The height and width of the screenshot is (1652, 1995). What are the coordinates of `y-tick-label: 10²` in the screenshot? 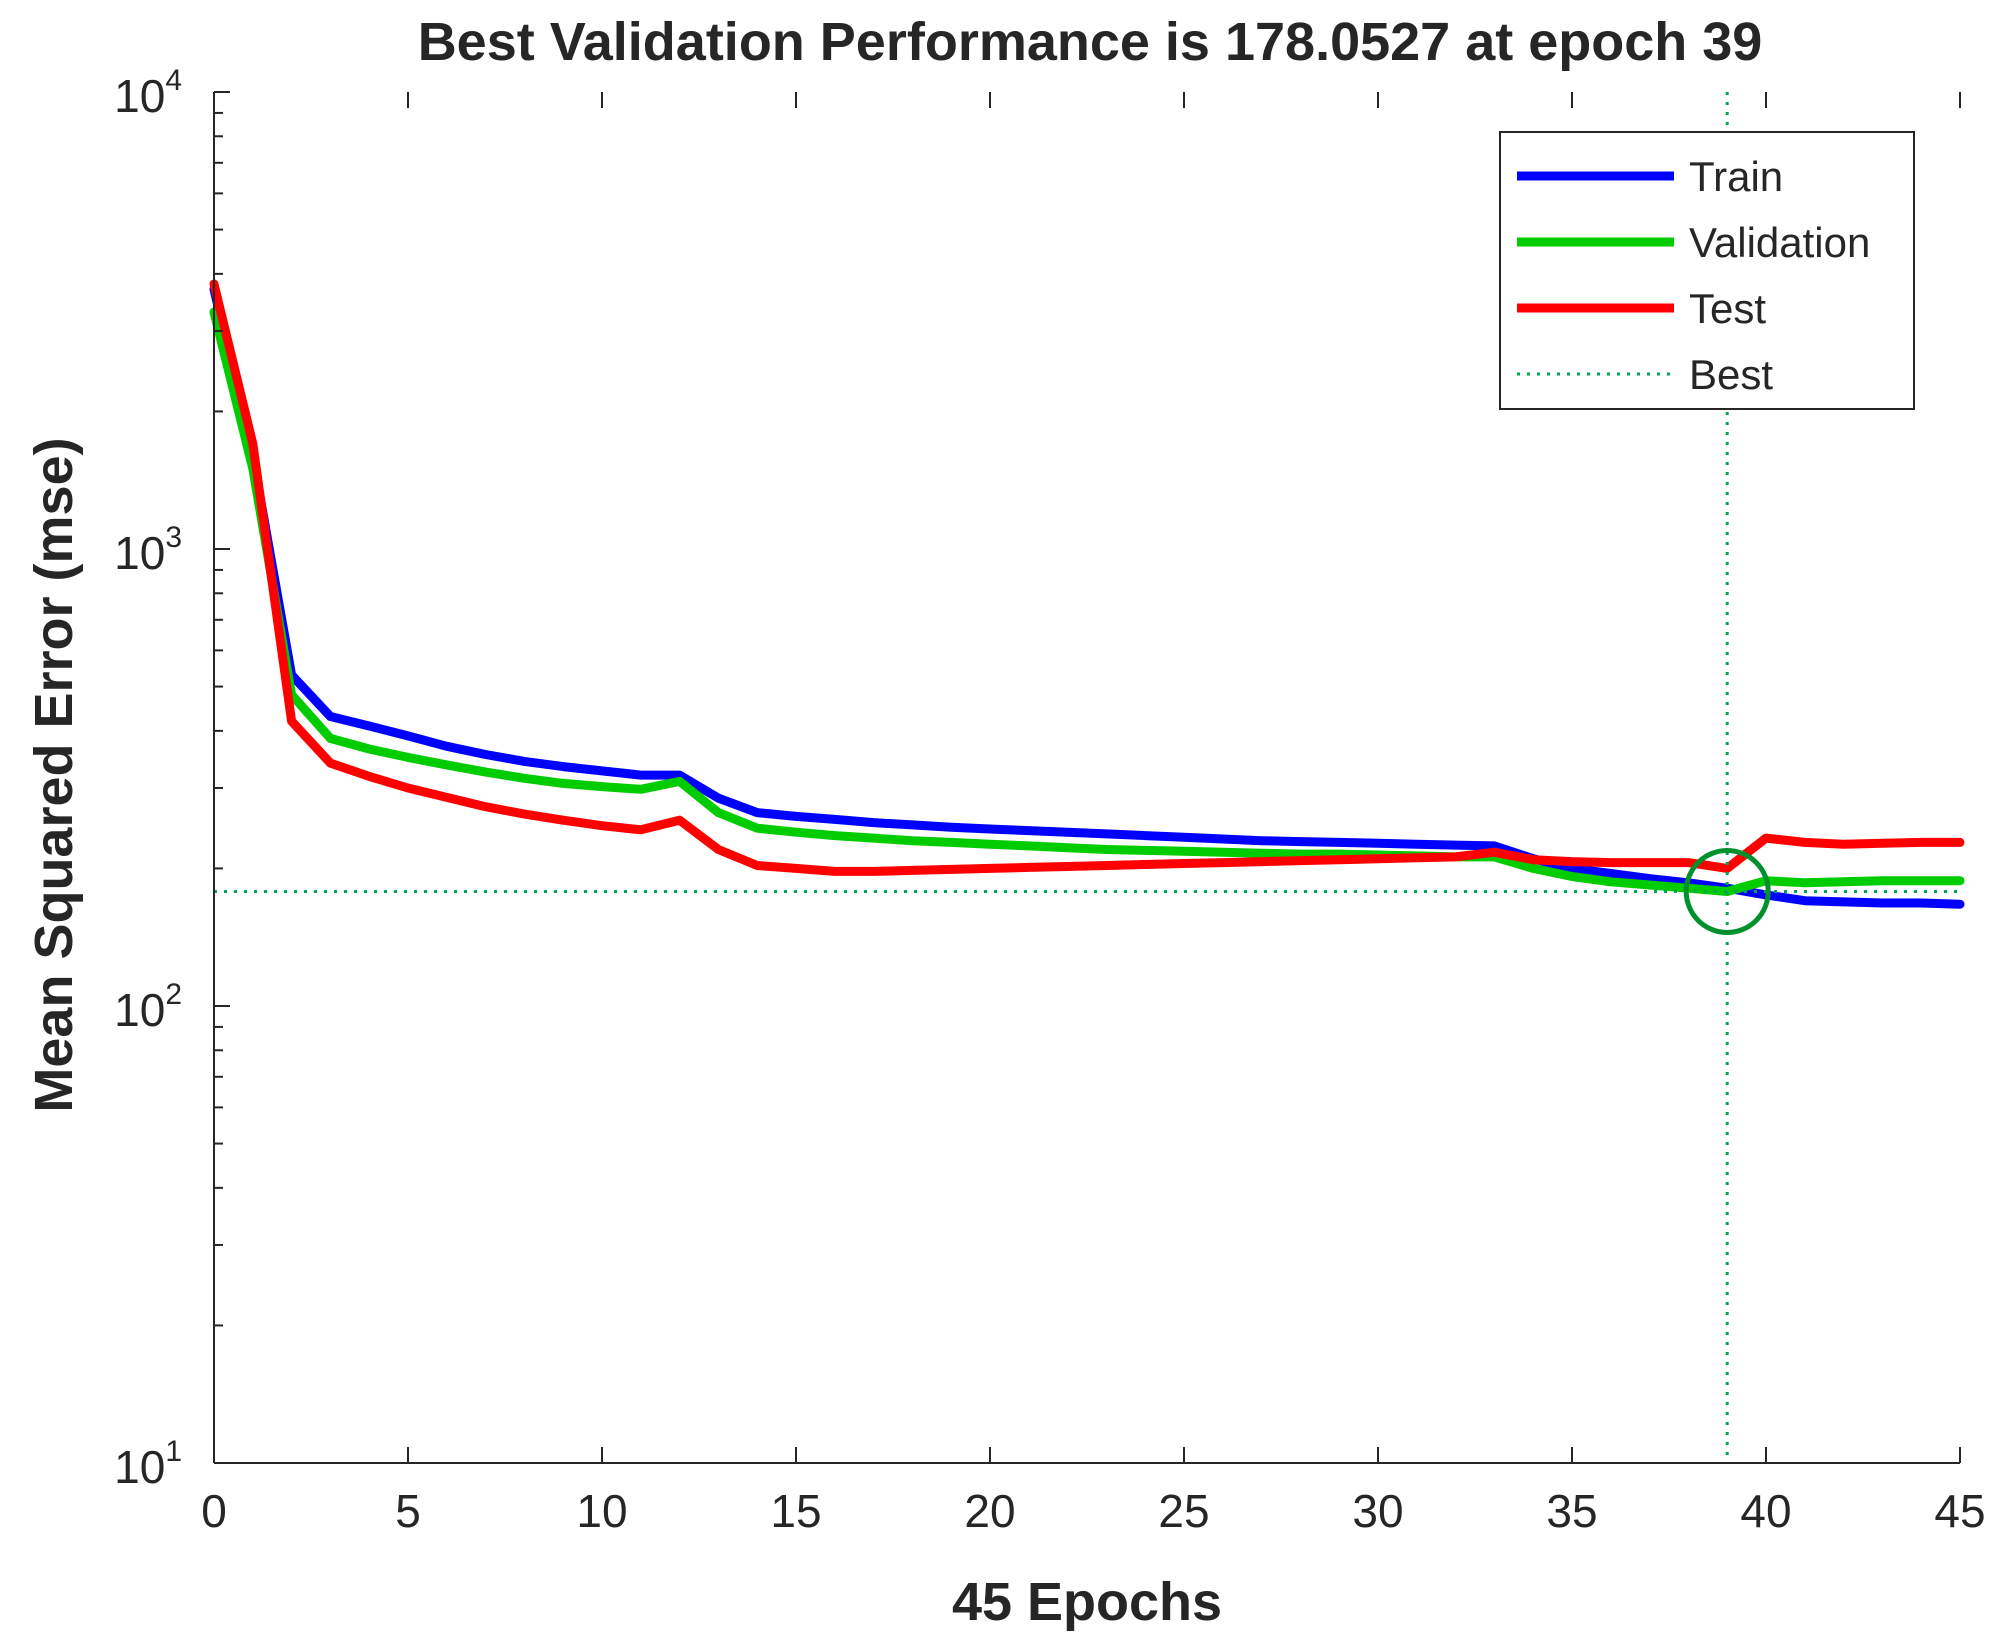 It's located at (148, 1007).